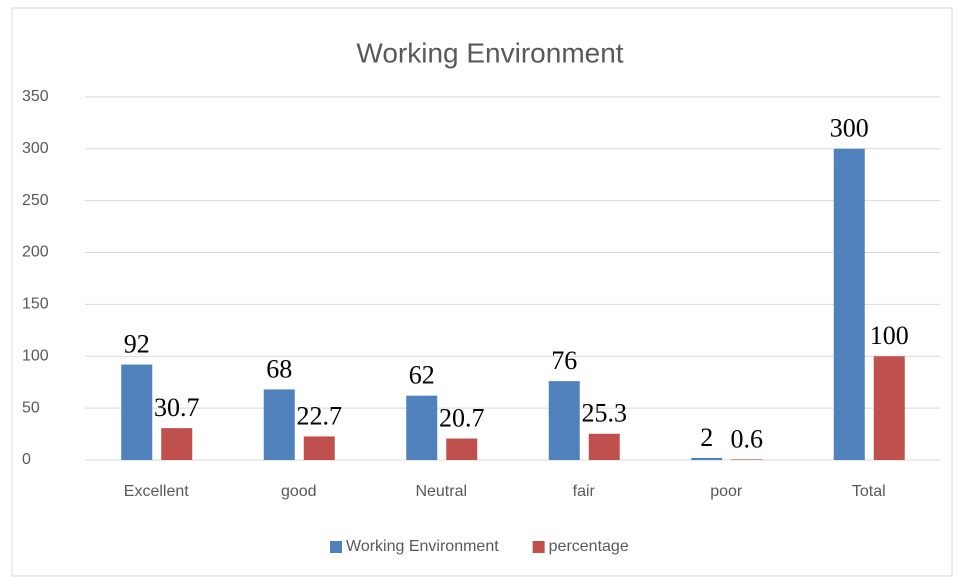  I want to click on data-label: 92, so click(137, 344).